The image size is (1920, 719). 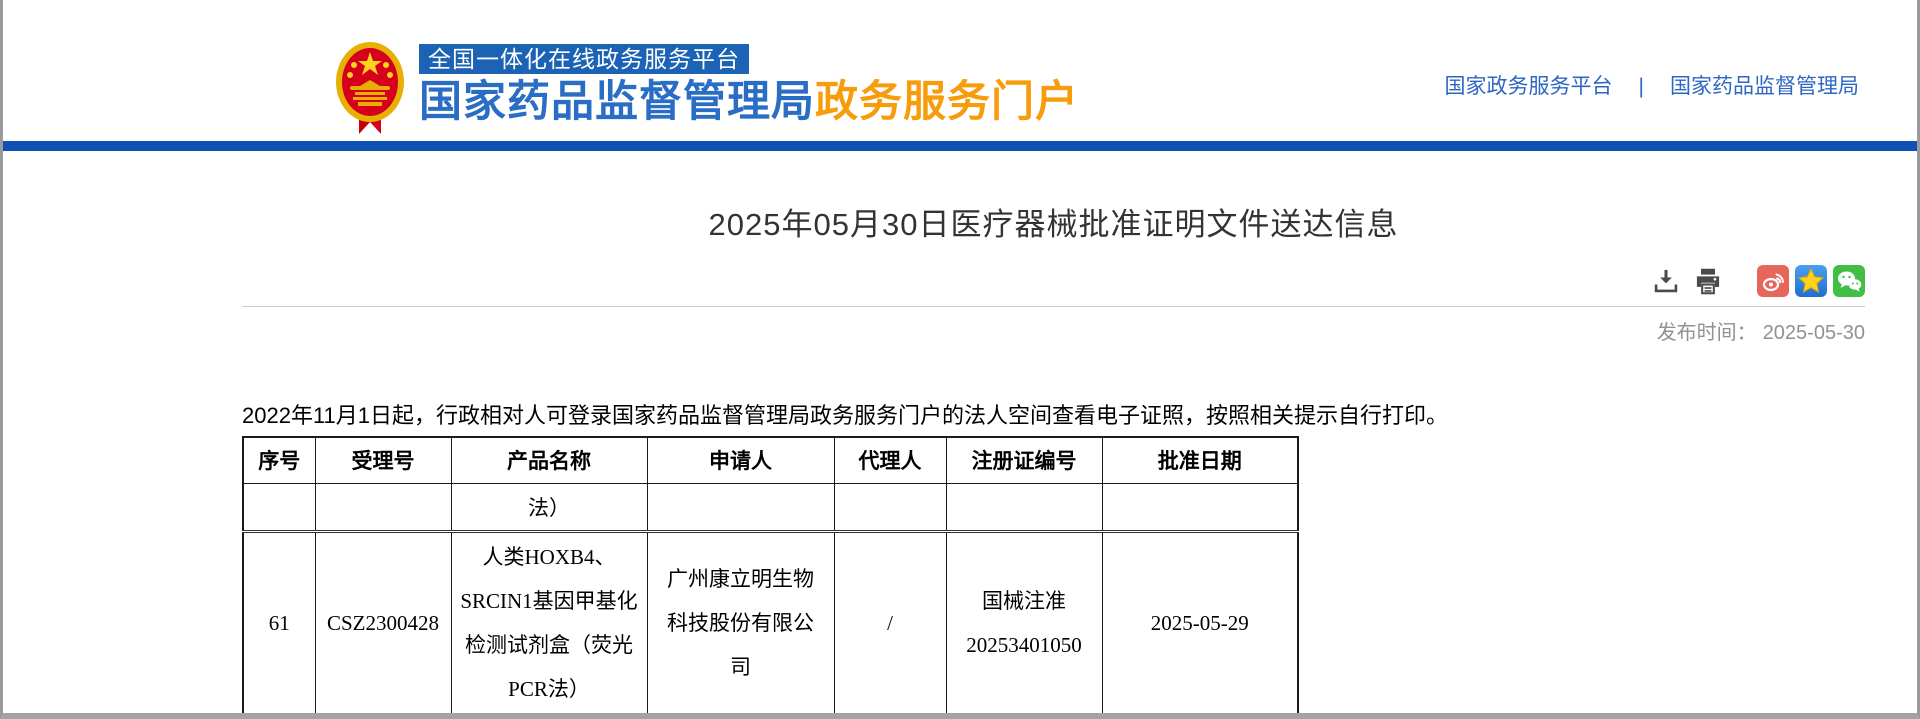 What do you see at coordinates (1849, 281) in the screenshot?
I see `wechat-share-icon` at bounding box center [1849, 281].